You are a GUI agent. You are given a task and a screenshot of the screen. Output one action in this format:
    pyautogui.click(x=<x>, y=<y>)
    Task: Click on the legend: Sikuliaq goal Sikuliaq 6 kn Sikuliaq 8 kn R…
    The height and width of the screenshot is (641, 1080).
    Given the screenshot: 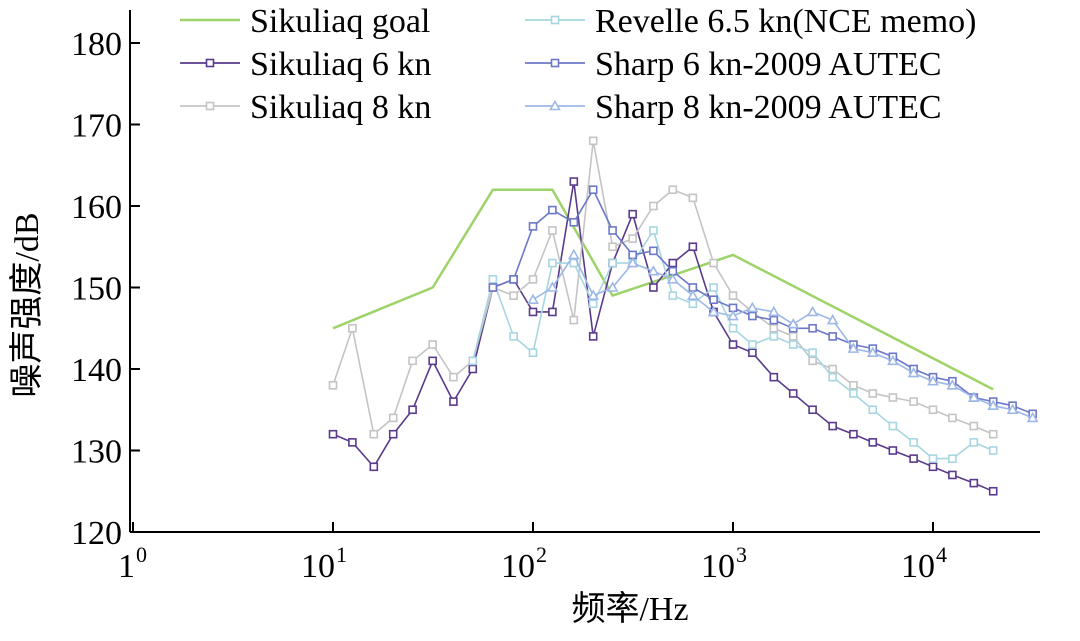 What is the action you would take?
    pyautogui.click(x=578, y=64)
    